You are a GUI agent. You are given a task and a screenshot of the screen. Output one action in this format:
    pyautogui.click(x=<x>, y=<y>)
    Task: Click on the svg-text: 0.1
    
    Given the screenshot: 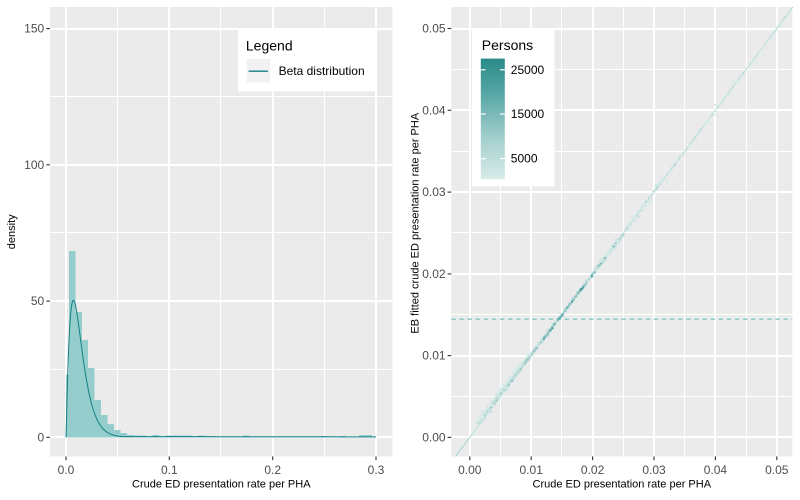 What is the action you would take?
    pyautogui.click(x=169, y=470)
    